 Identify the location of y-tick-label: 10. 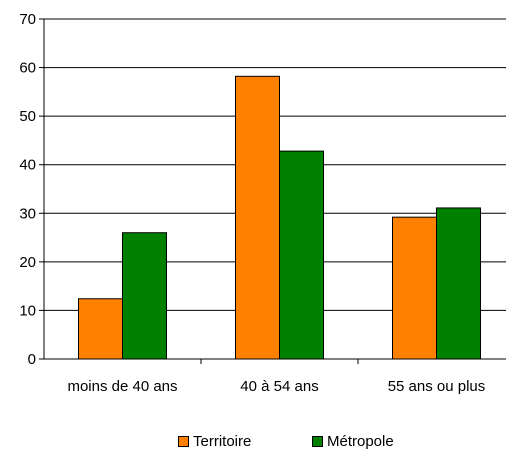
(27, 310).